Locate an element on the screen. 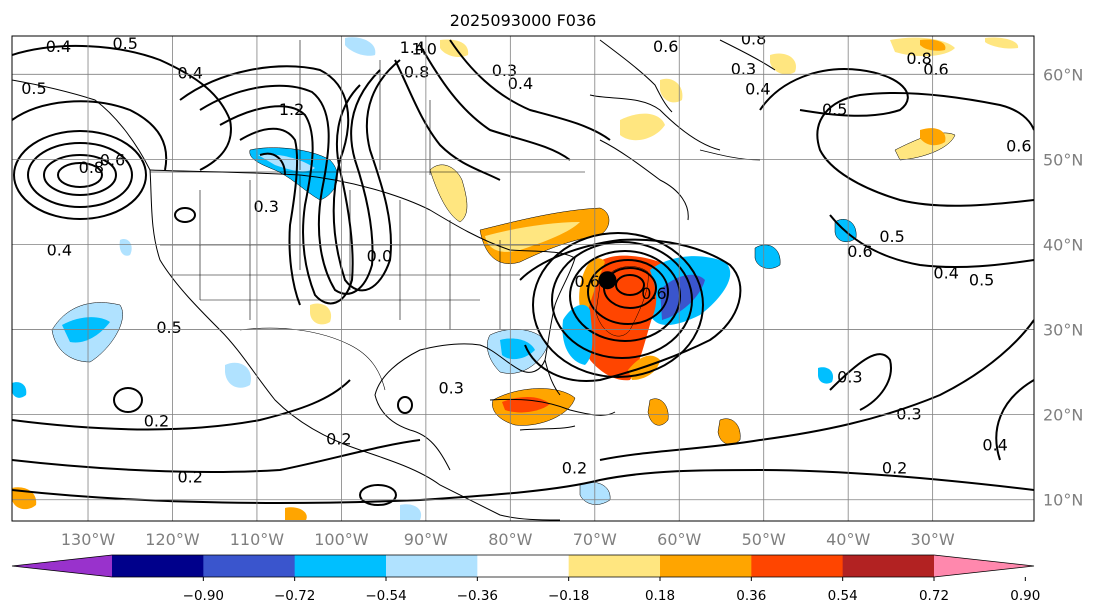 This screenshot has height=615, width=1105. colorbar is located at coordinates (523, 566).